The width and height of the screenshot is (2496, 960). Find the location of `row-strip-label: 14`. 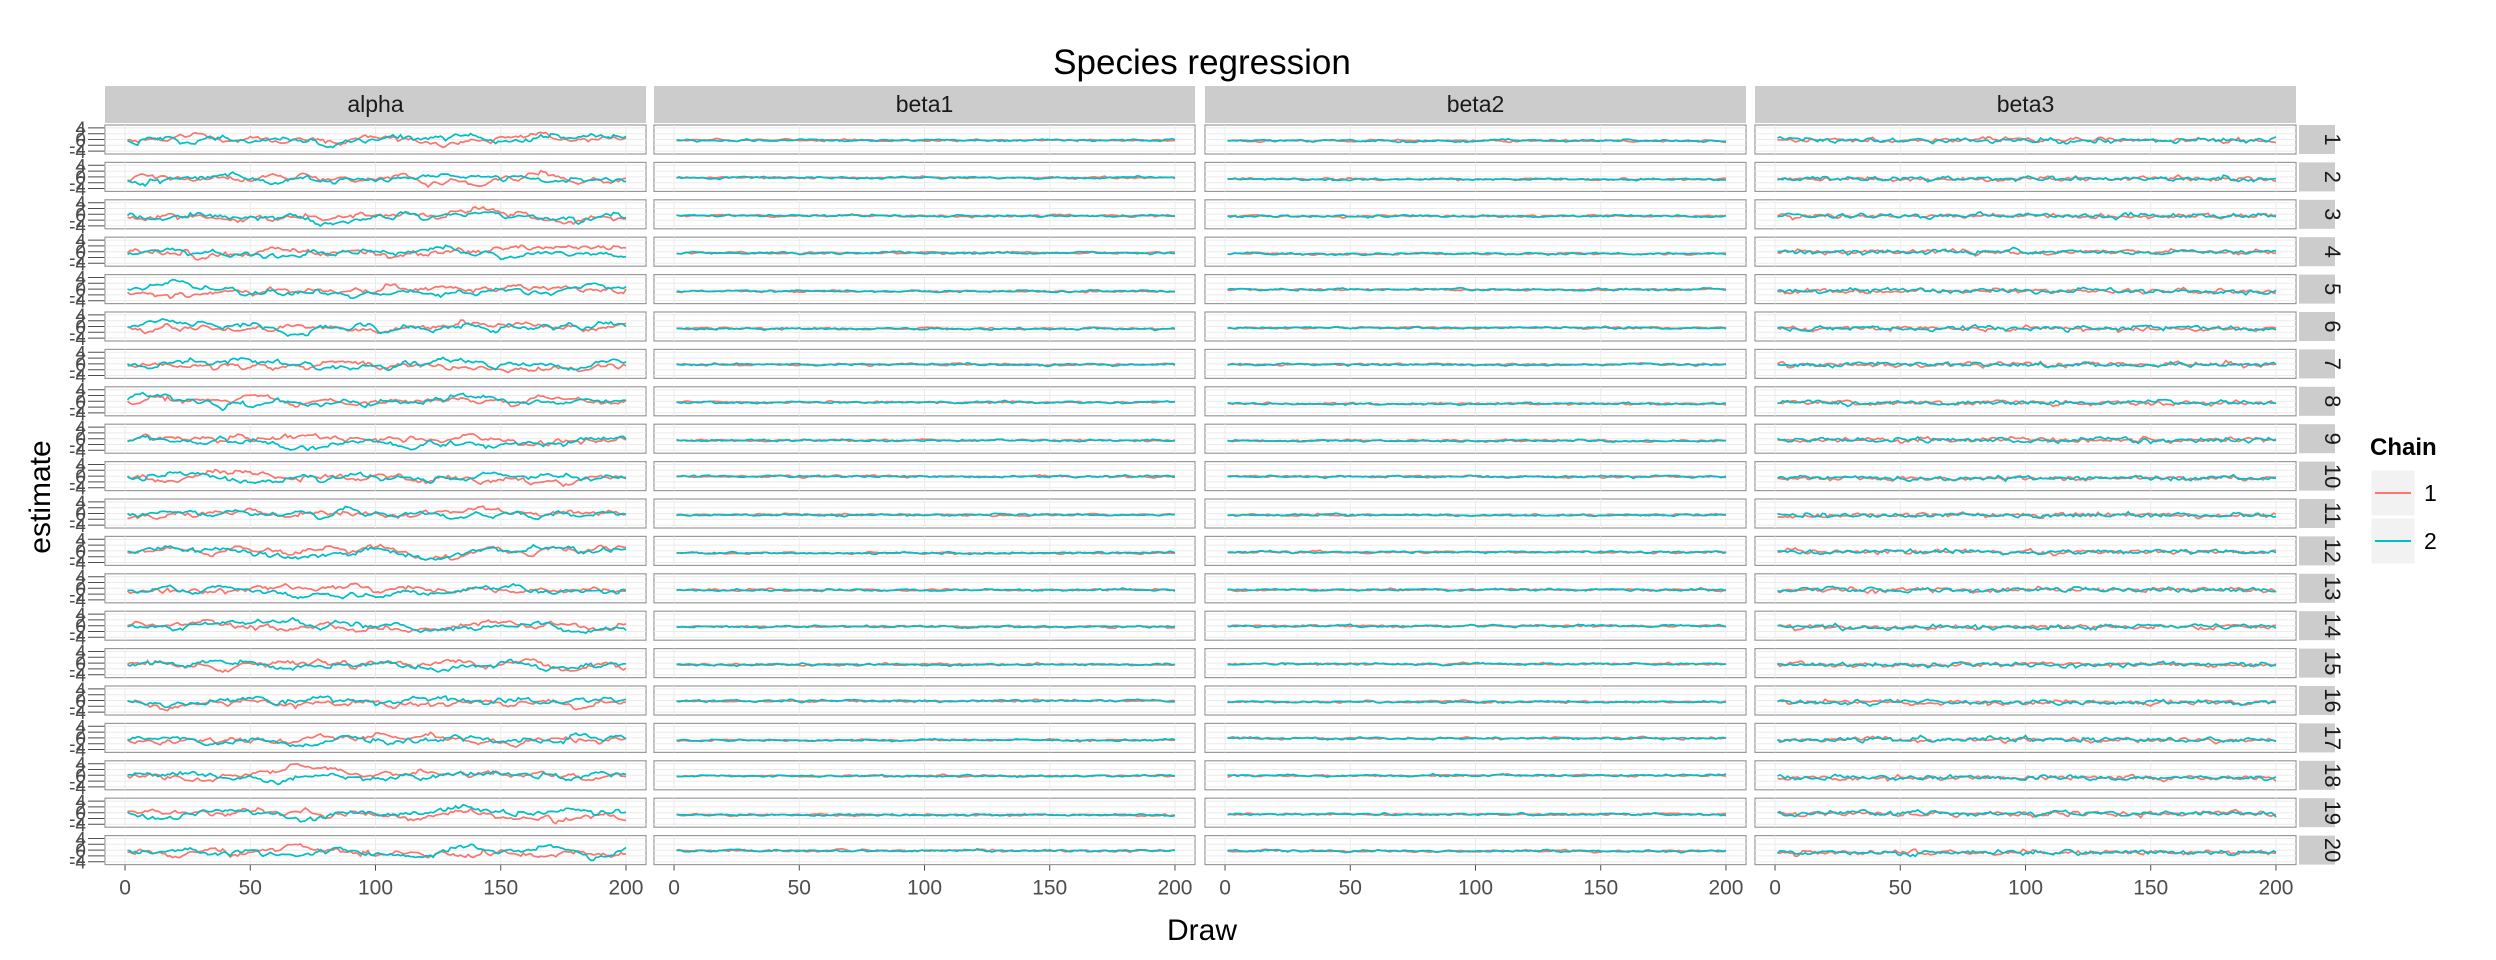

row-strip-label: 14 is located at coordinates (2332, 625).